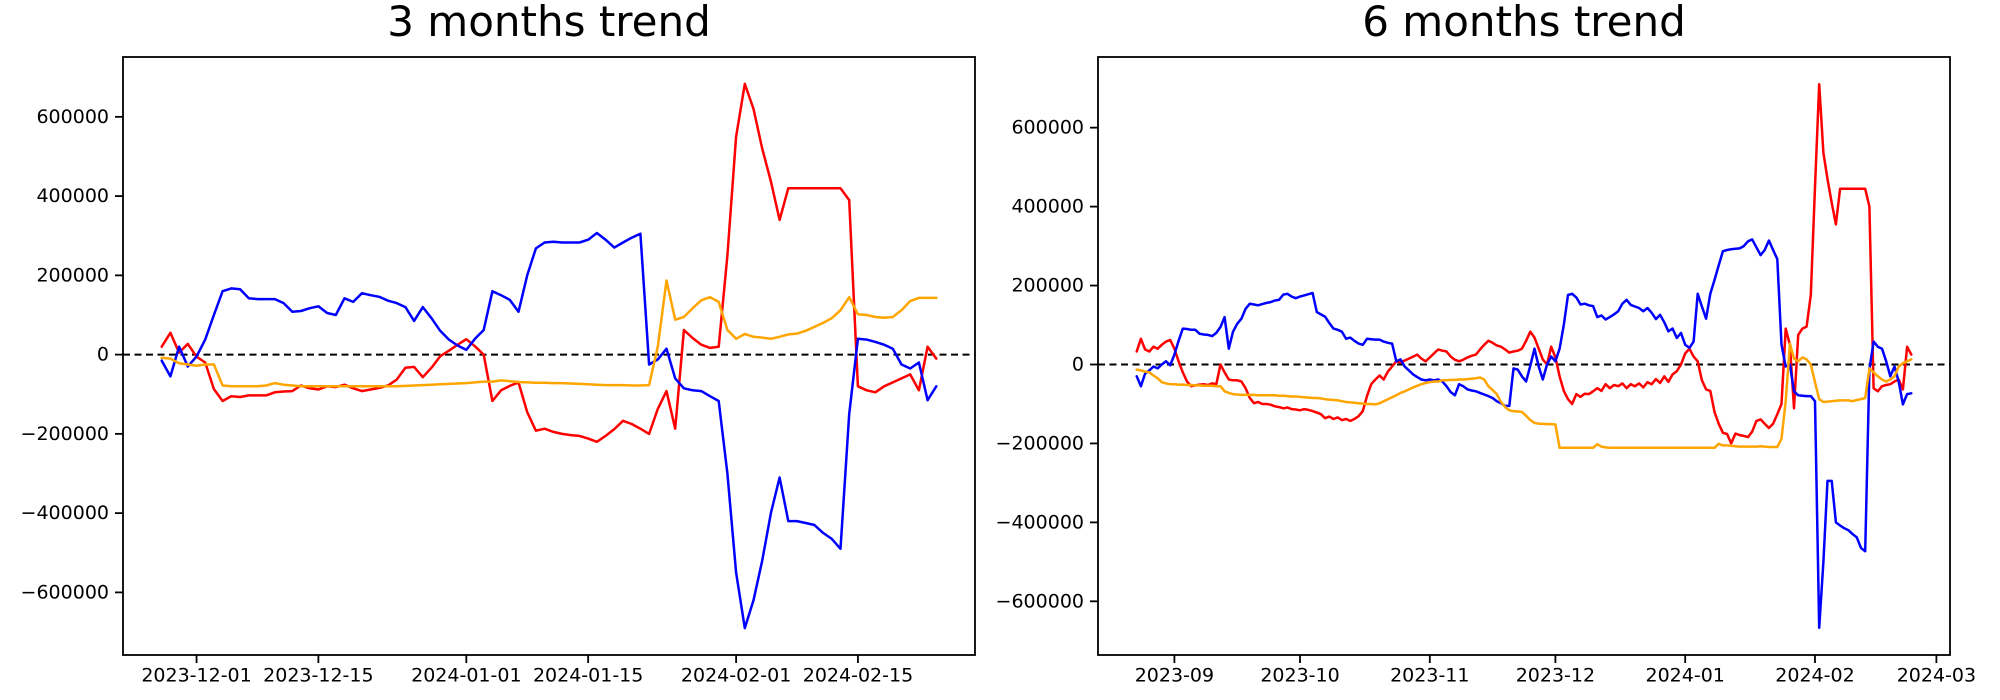  Describe the element at coordinates (736, 676) in the screenshot. I see `svg-text: 2024-02-01` at that location.